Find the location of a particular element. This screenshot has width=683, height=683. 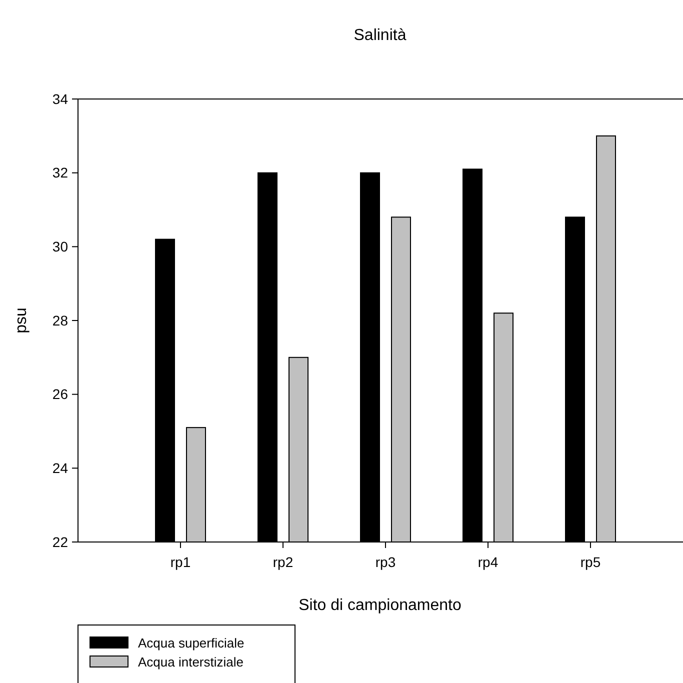

x-tick-label: rp1 is located at coordinates (180, 562).